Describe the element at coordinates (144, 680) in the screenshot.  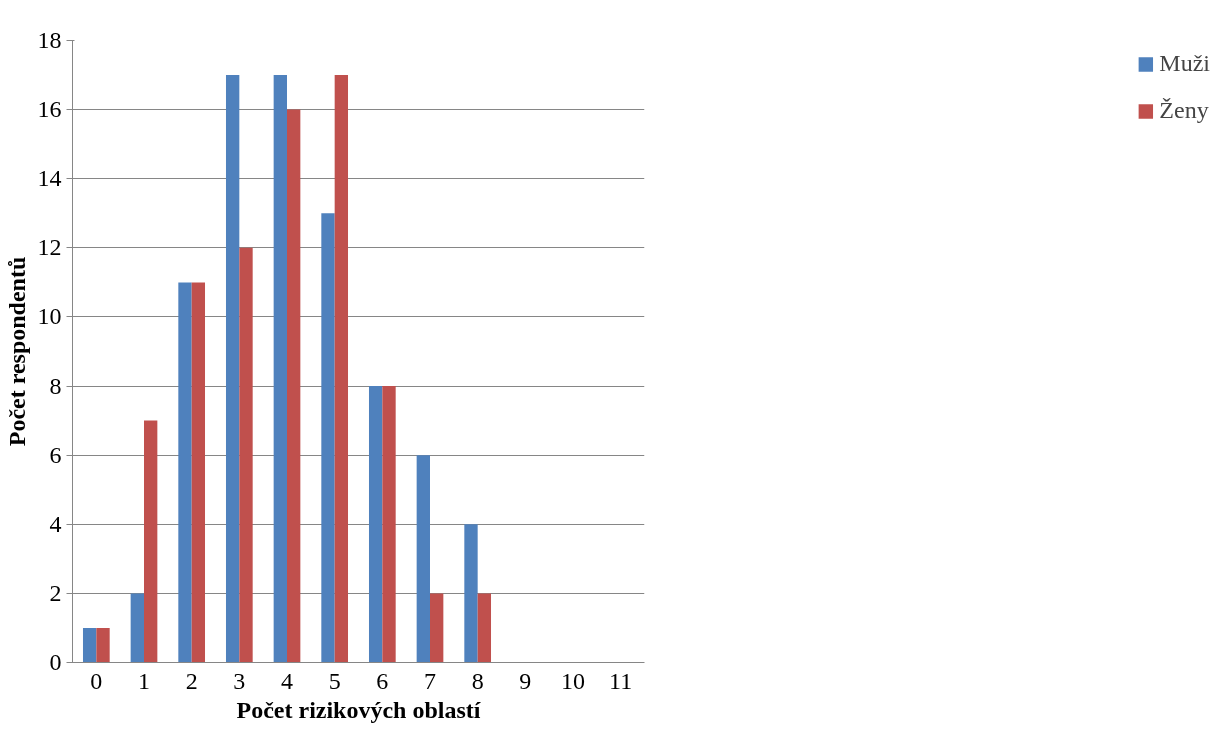
I see `x-tick-label: 1` at that location.